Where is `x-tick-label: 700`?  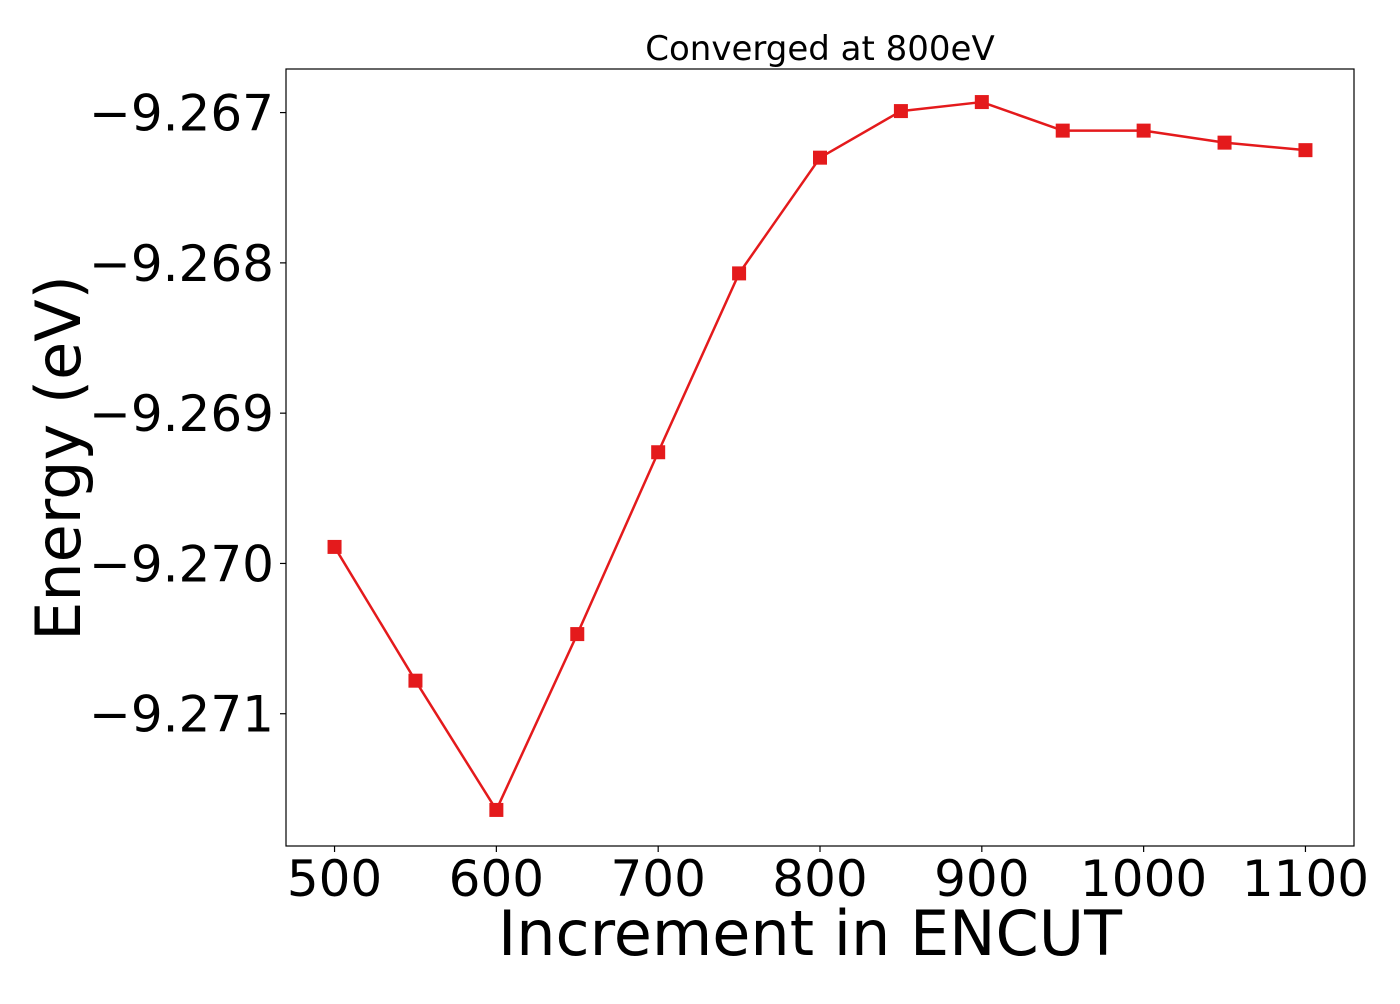
x-tick-label: 700 is located at coordinates (657, 879).